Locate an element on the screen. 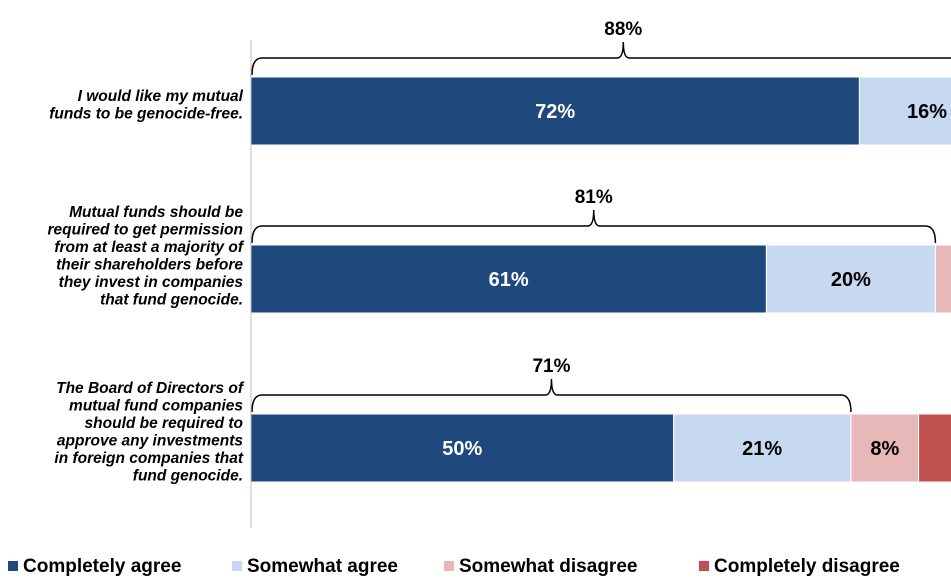  data-label: 61% is located at coordinates (509, 280).